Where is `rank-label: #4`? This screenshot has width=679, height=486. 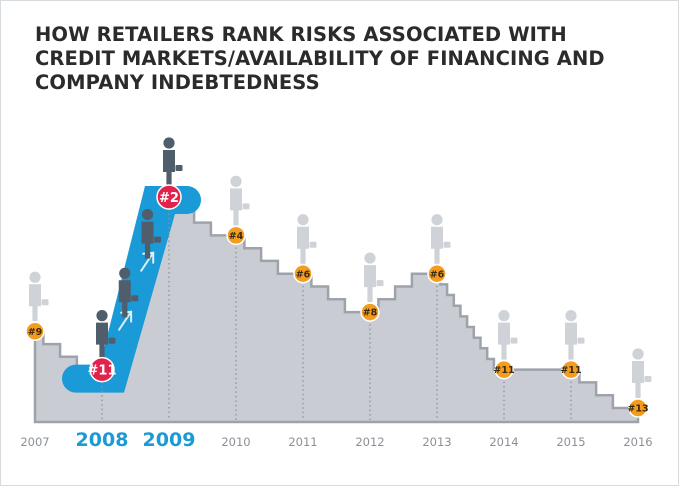
rank-label: #4 is located at coordinates (236, 236).